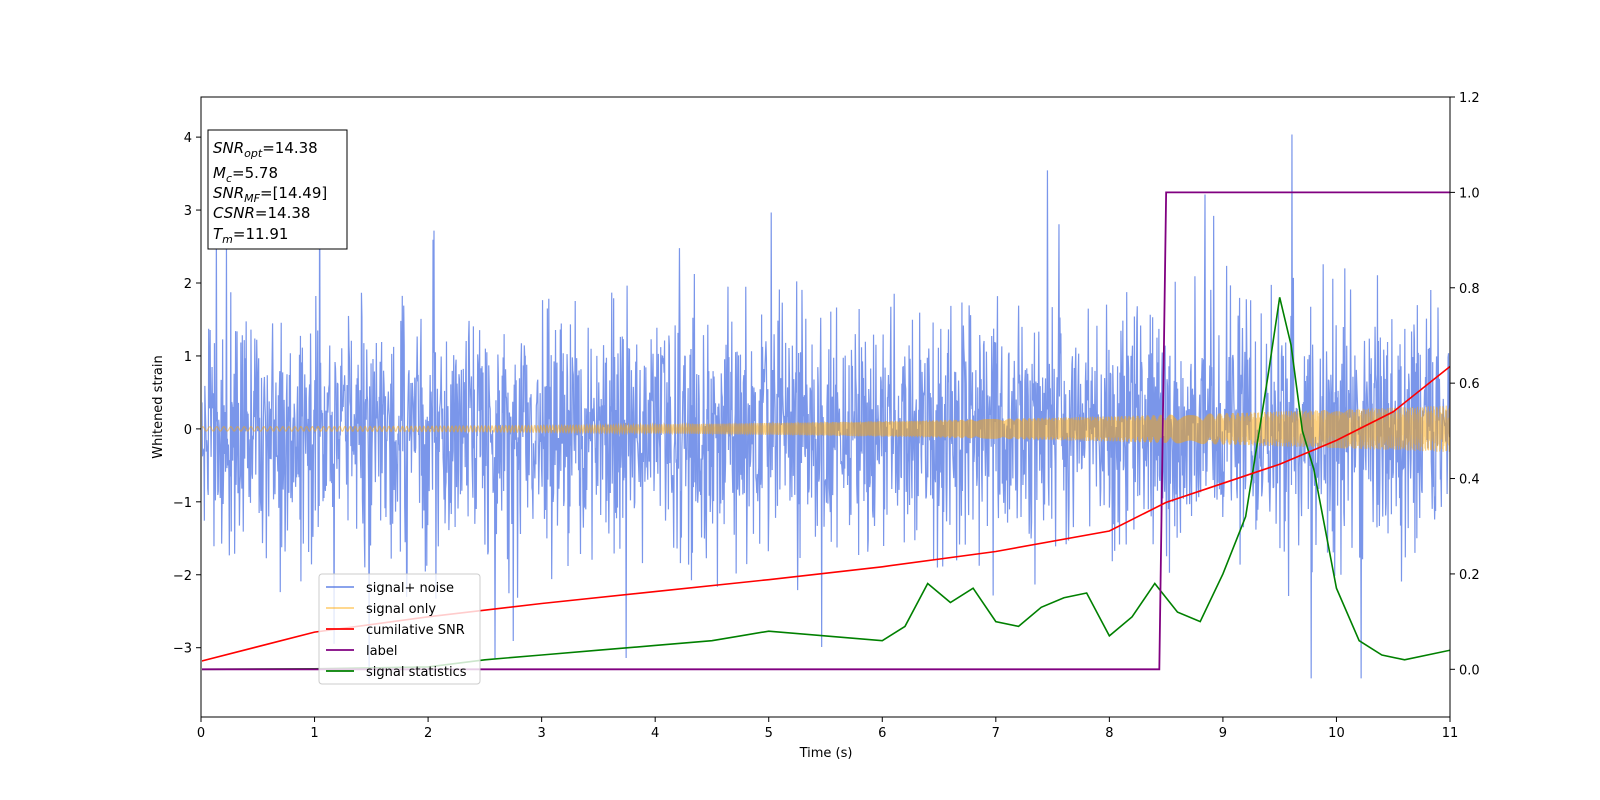 The height and width of the screenshot is (800, 1600). I want to click on info-box-line: SNRopt=14.38, so click(265, 149).